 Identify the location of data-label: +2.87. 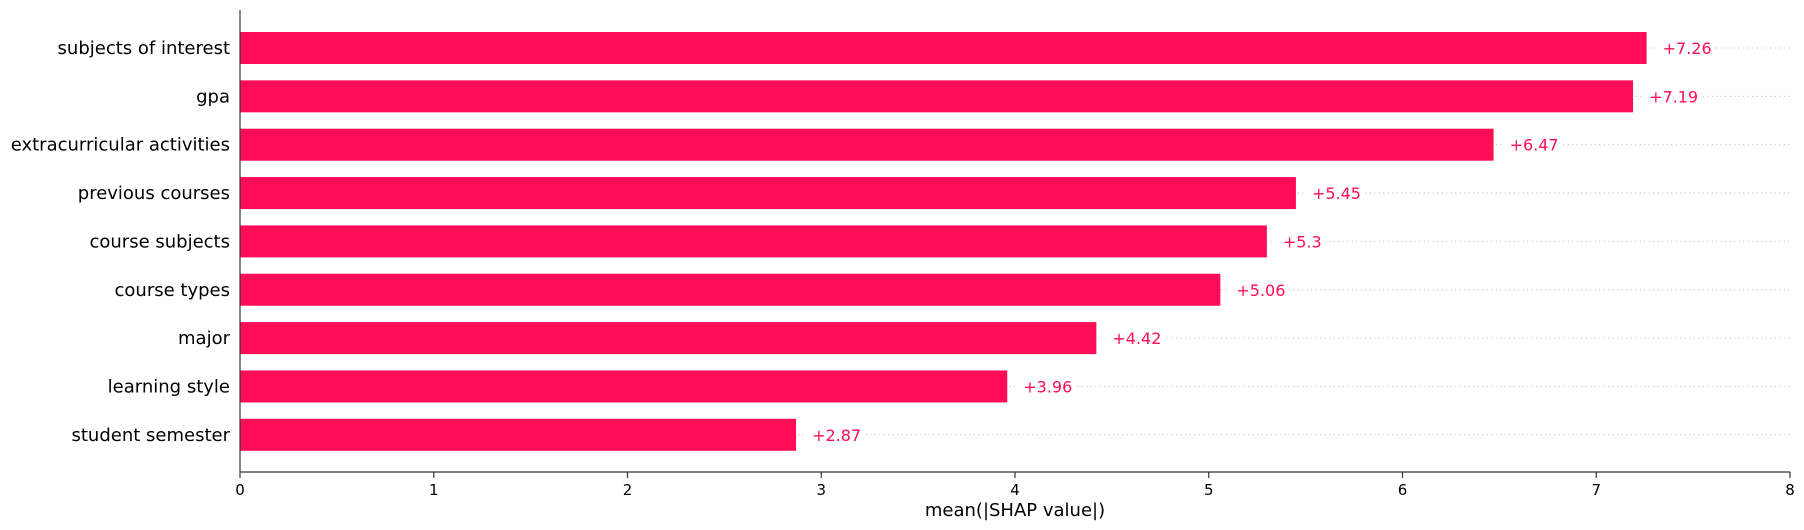
(836, 435).